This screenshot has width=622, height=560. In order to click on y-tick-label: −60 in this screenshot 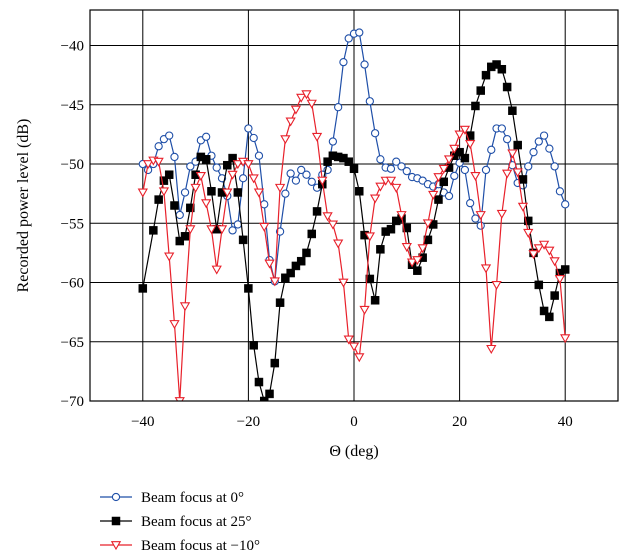, I will do `click(72, 284)`.